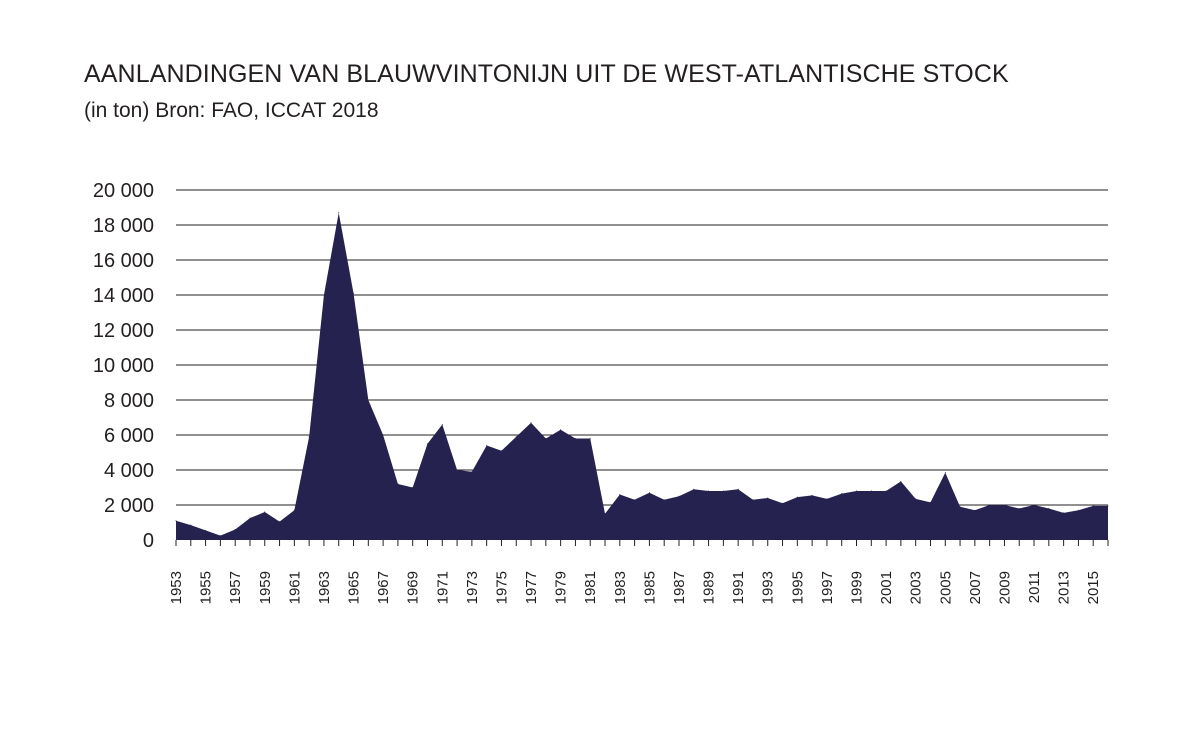  Describe the element at coordinates (123, 331) in the screenshot. I see `y-tick-label: 12 000` at that location.